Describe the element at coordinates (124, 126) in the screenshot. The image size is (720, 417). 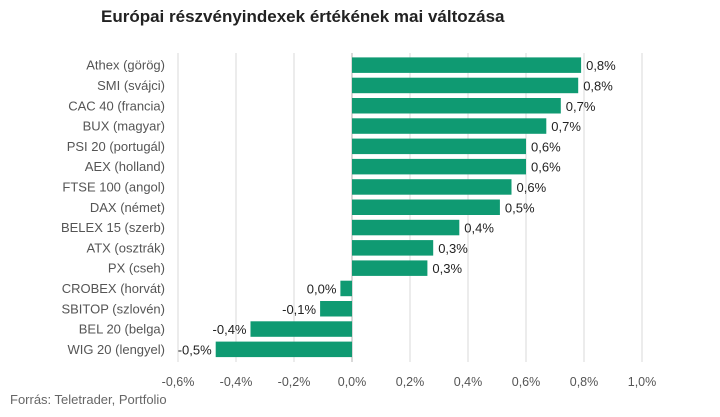
I see `category-label: BUX (magyar)` at that location.